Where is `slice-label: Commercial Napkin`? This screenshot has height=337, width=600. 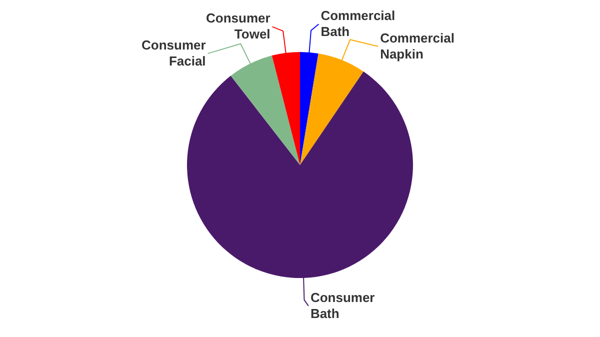 slice-label: Commercial Napkin is located at coordinates (417, 46).